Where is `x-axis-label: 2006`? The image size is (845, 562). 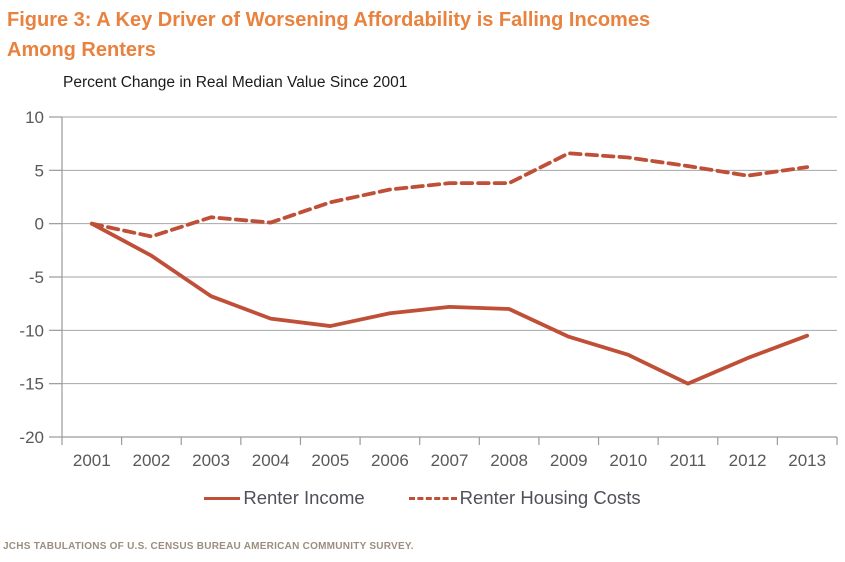 x-axis-label: 2006 is located at coordinates (390, 460).